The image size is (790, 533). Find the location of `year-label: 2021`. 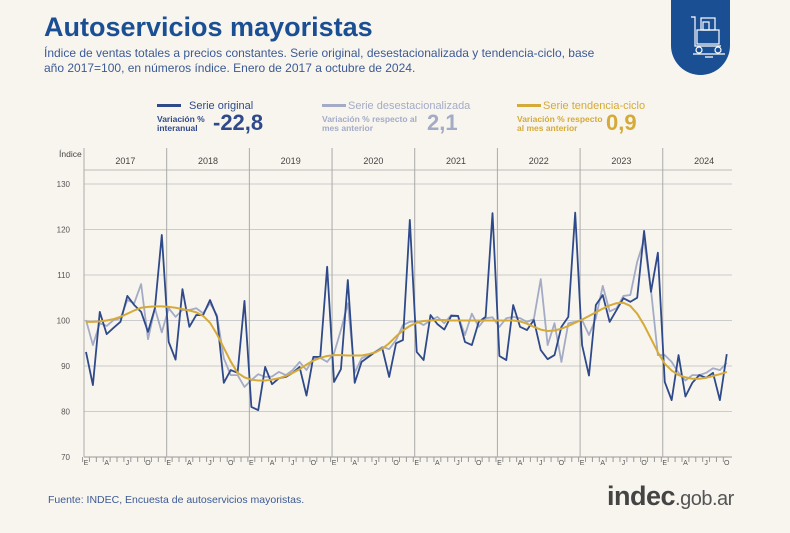

year-label: 2021 is located at coordinates (456, 161).